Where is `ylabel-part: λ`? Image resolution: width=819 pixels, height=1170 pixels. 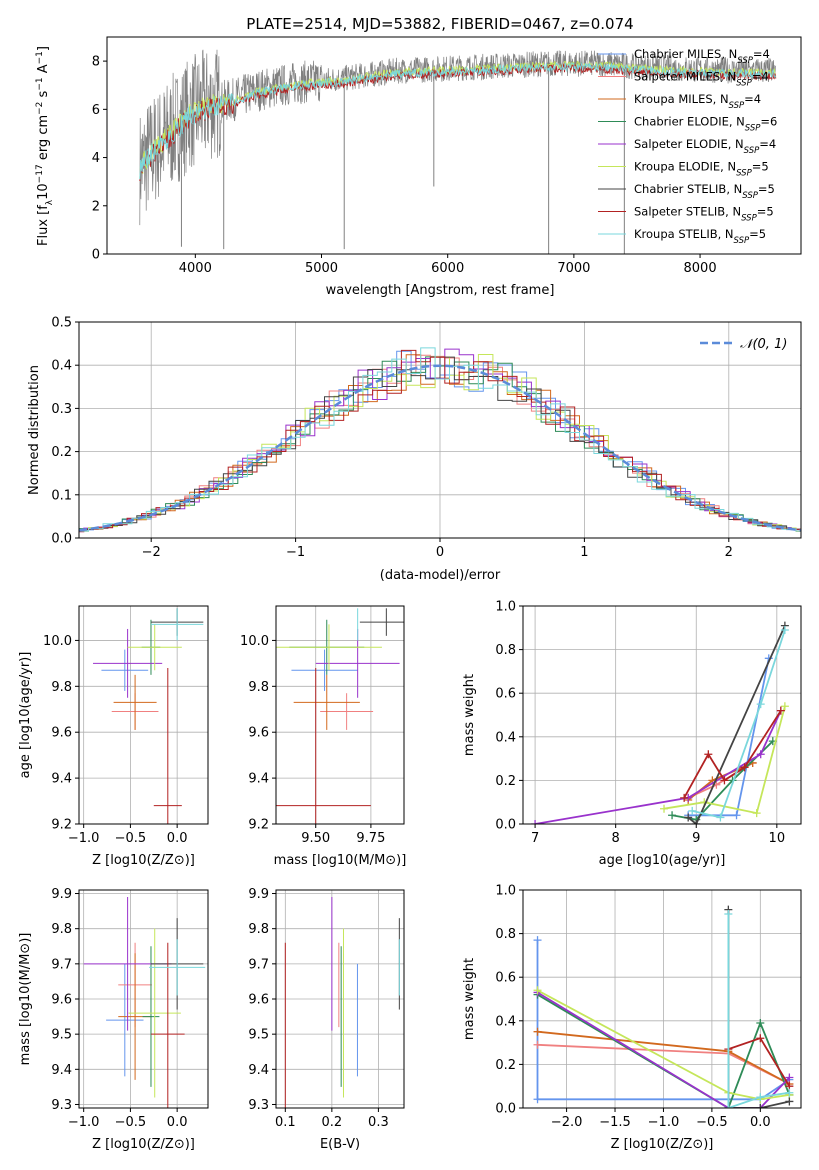
ylabel-part: λ is located at coordinates (50, 202).